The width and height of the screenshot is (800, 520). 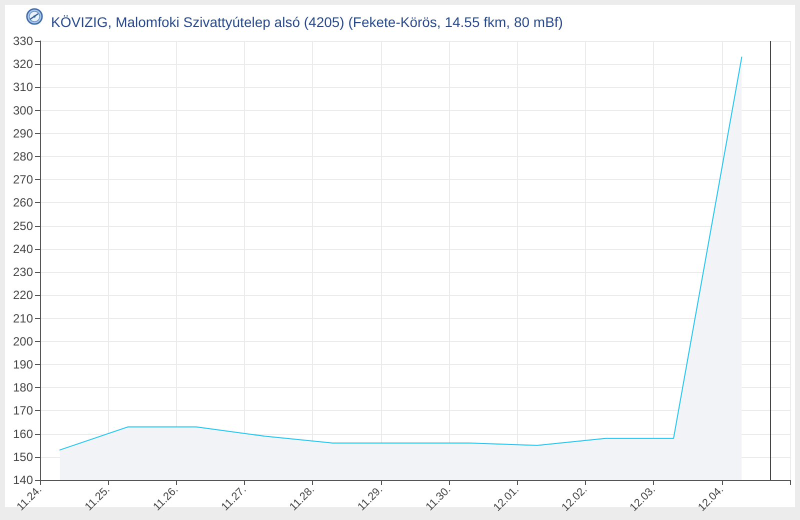 I want to click on y-tick-label: 300, so click(x=23, y=110).